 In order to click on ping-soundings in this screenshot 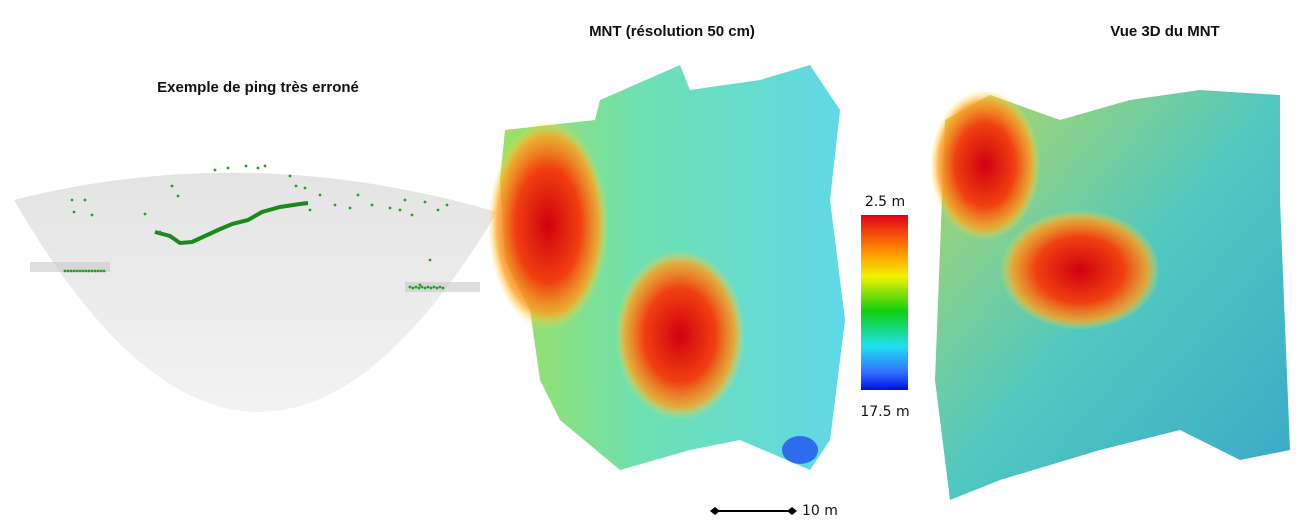, I will do `click(256, 227)`.